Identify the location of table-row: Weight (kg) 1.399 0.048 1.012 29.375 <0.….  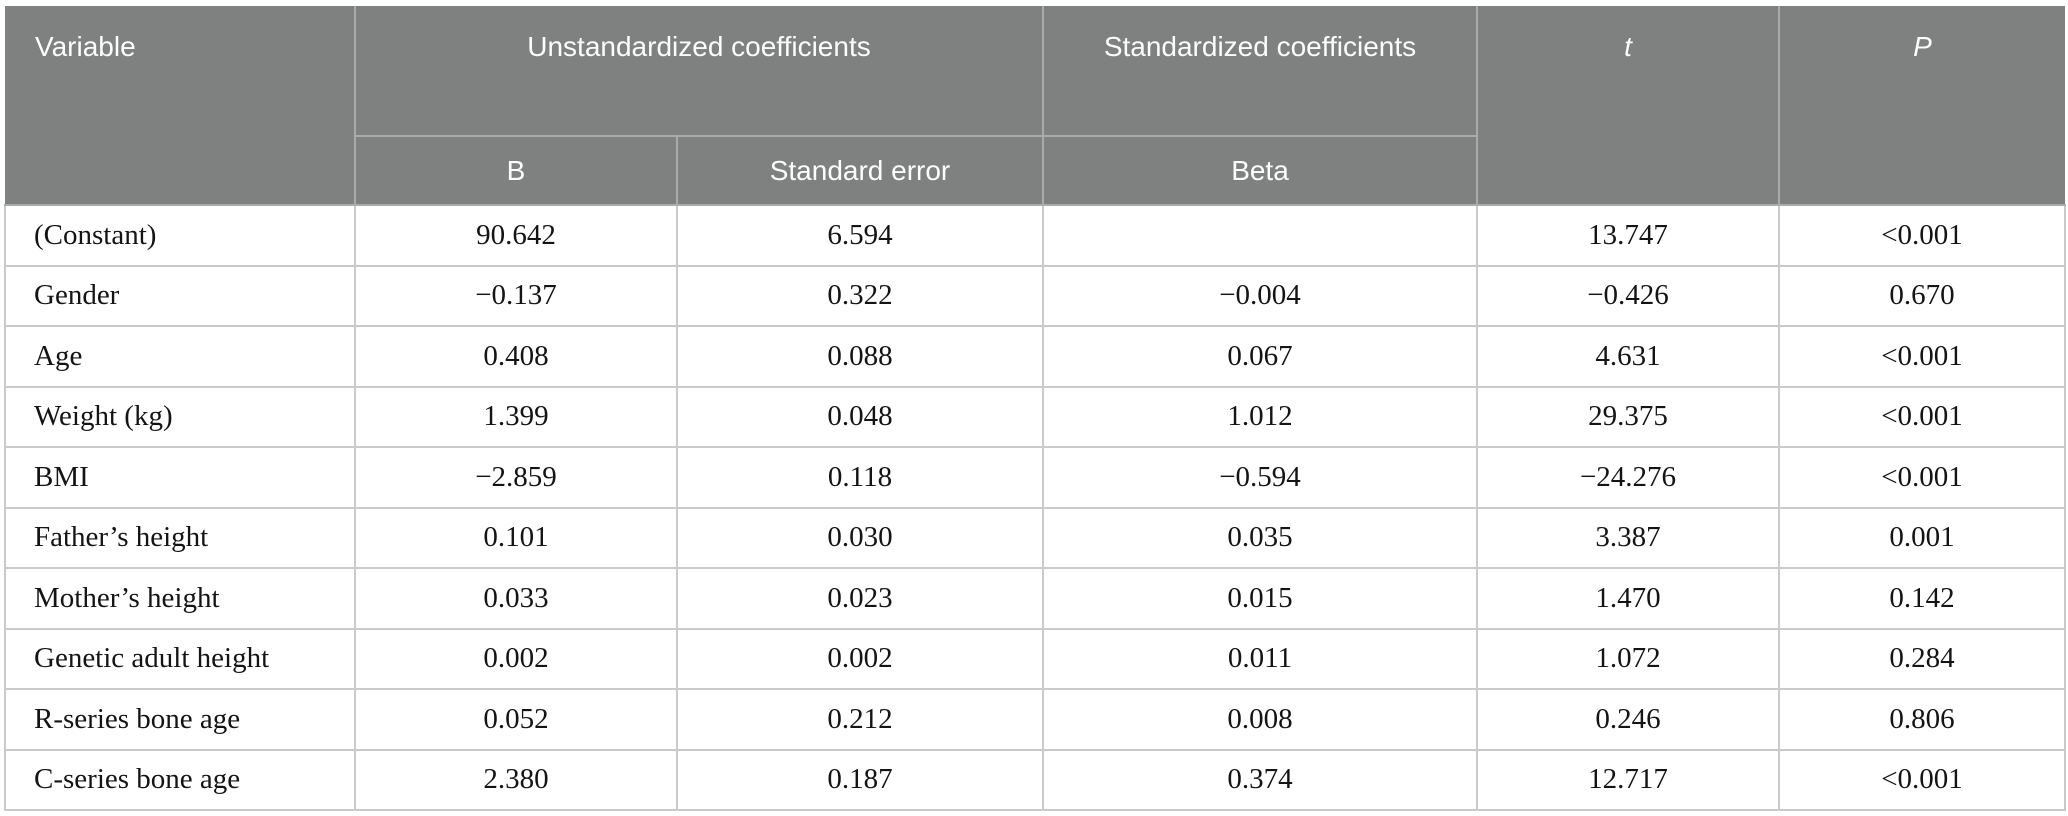
(1035, 416).